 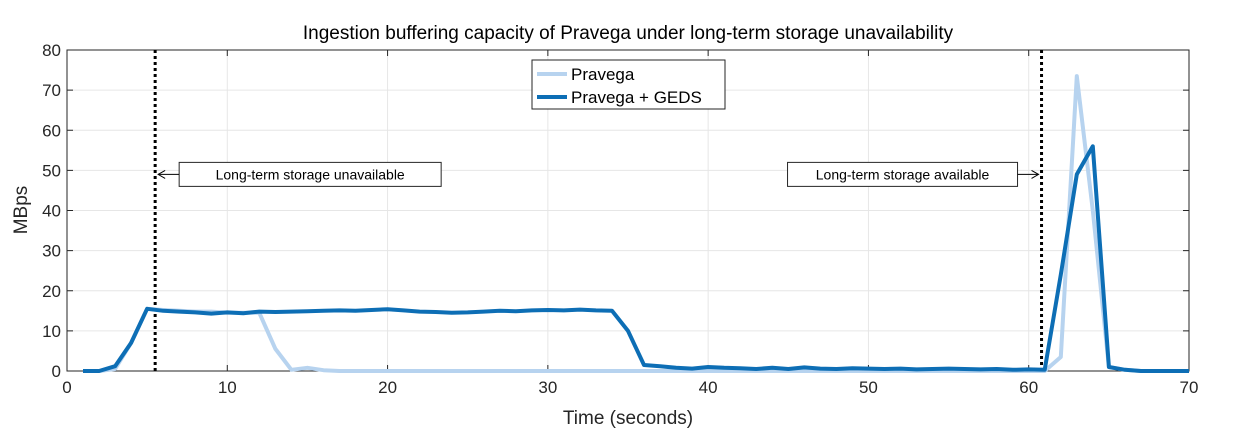 What do you see at coordinates (603, 74) in the screenshot?
I see `legend-label-pravega: Pravega` at bounding box center [603, 74].